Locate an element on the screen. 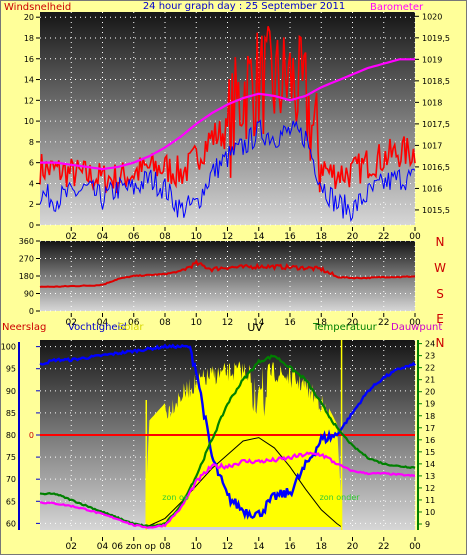 The width and height of the screenshot is (467, 555). temp-y-label: 20 is located at coordinates (430, 392).